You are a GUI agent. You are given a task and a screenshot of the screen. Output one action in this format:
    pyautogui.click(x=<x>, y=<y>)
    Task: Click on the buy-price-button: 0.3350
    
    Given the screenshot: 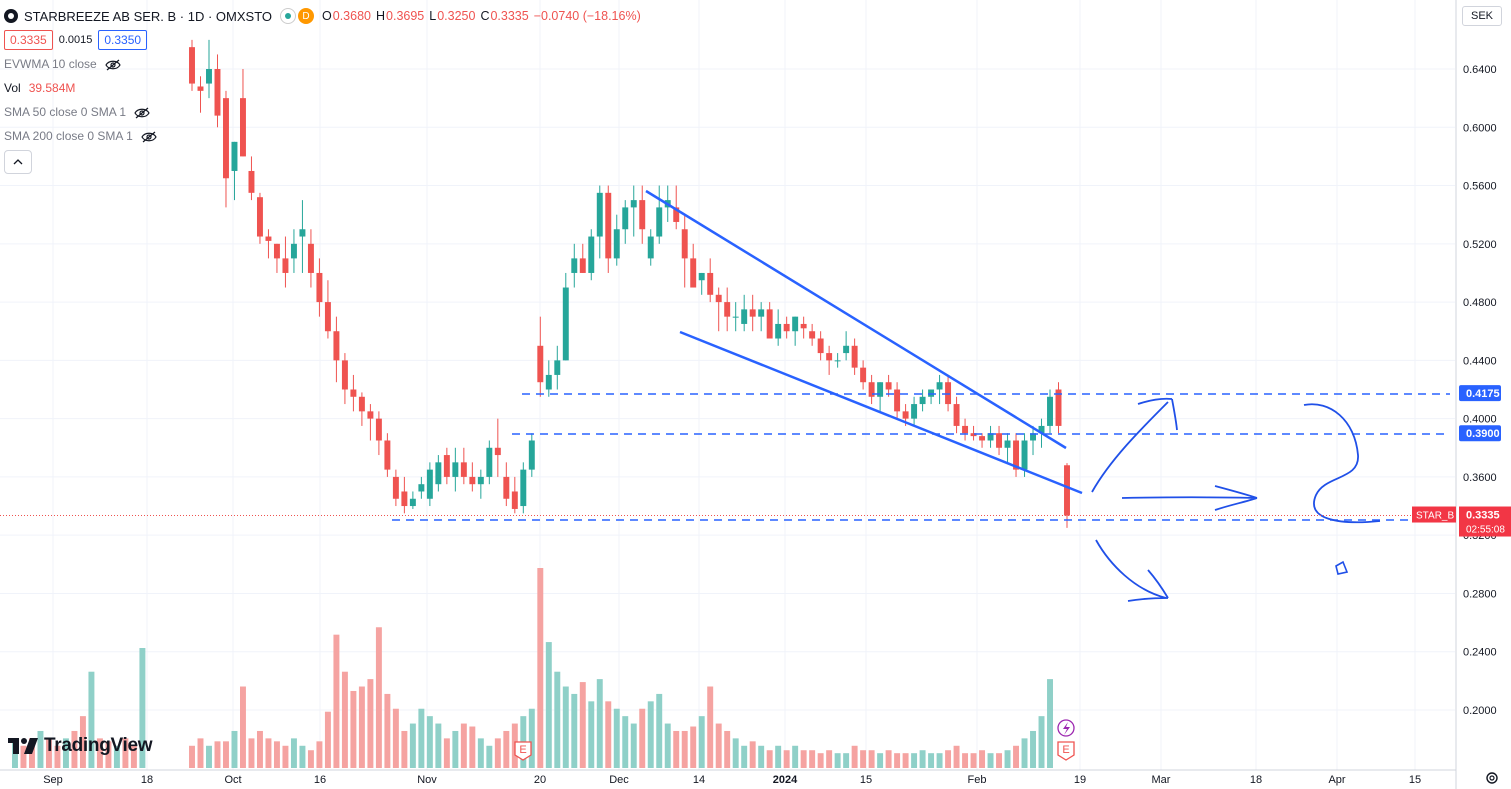 What is the action you would take?
    pyautogui.click(x=123, y=40)
    